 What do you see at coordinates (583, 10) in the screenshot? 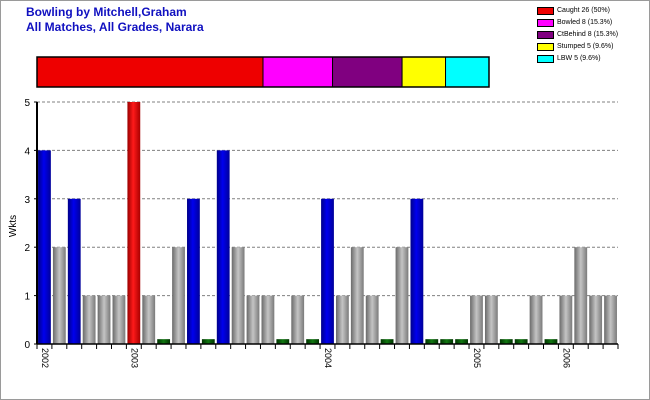
I see `legend-label-caught: Caught 26 (50%)` at bounding box center [583, 10].